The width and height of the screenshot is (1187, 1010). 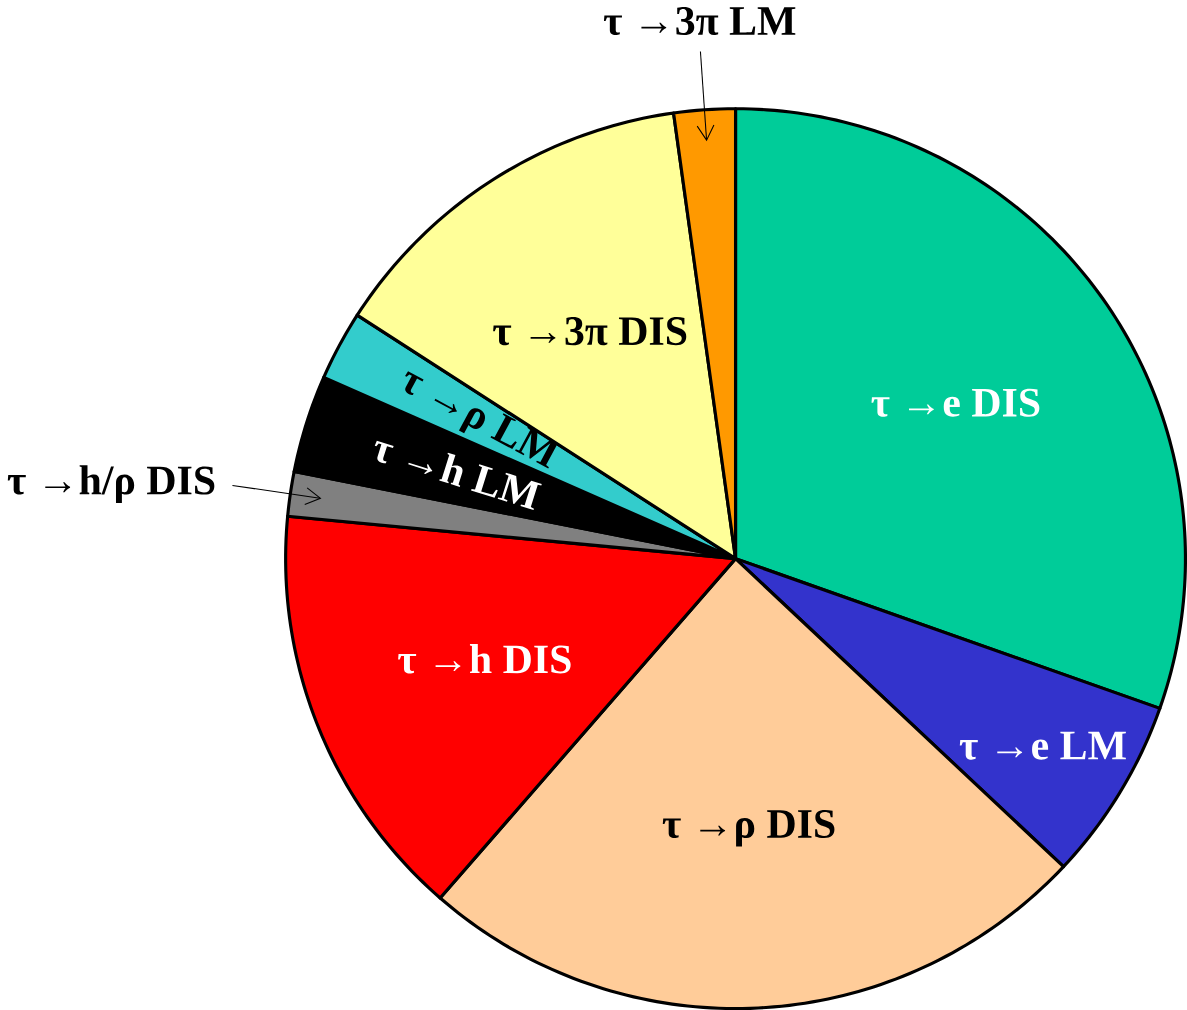 What do you see at coordinates (590, 331) in the screenshot?
I see `slice-label: τ →3π DIS` at bounding box center [590, 331].